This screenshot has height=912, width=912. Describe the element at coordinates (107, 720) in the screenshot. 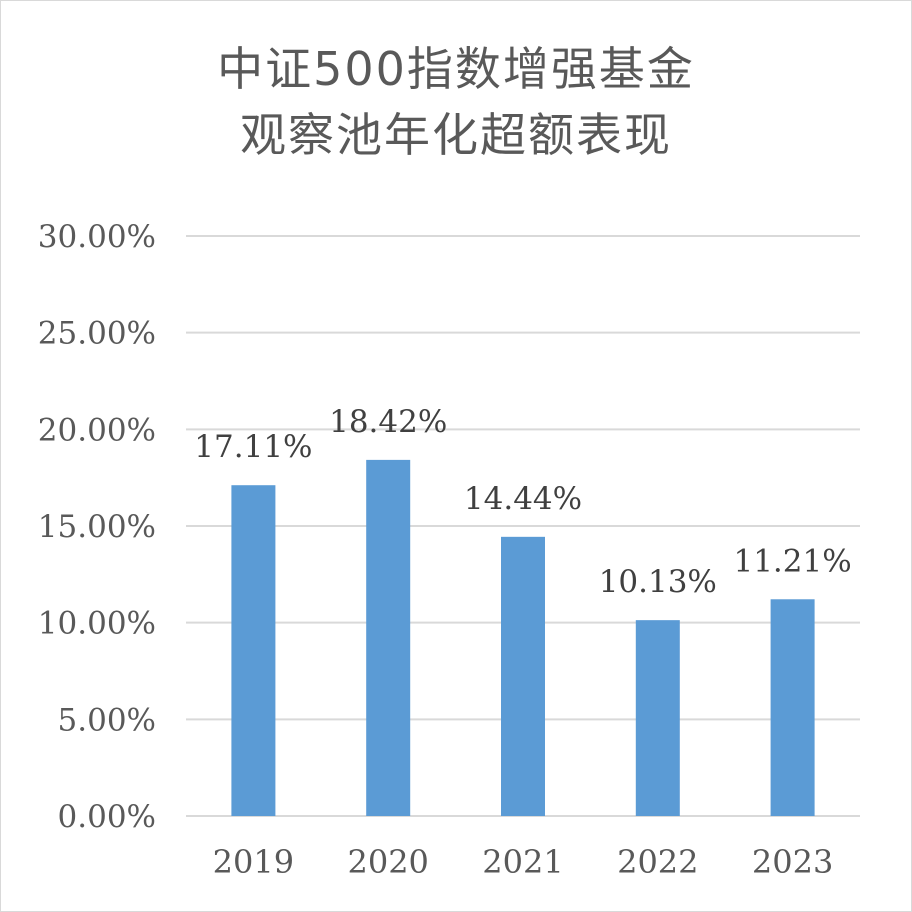

I see `y-tick-label: 5.00%` at that location.